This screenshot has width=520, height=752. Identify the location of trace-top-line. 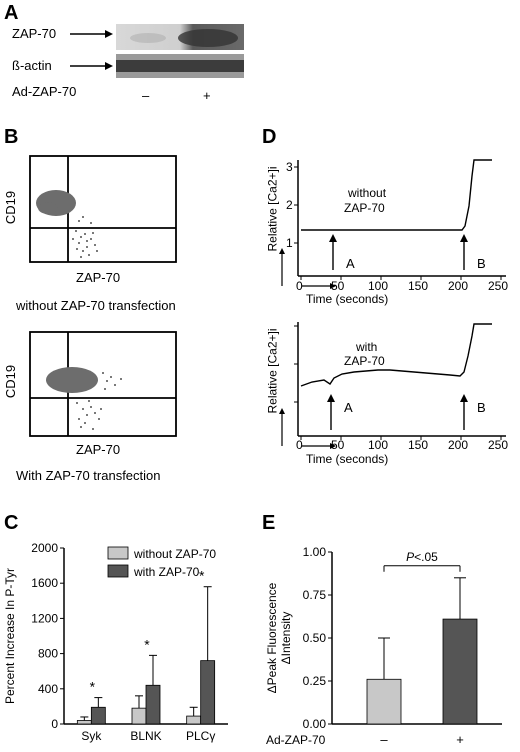
(396, 195).